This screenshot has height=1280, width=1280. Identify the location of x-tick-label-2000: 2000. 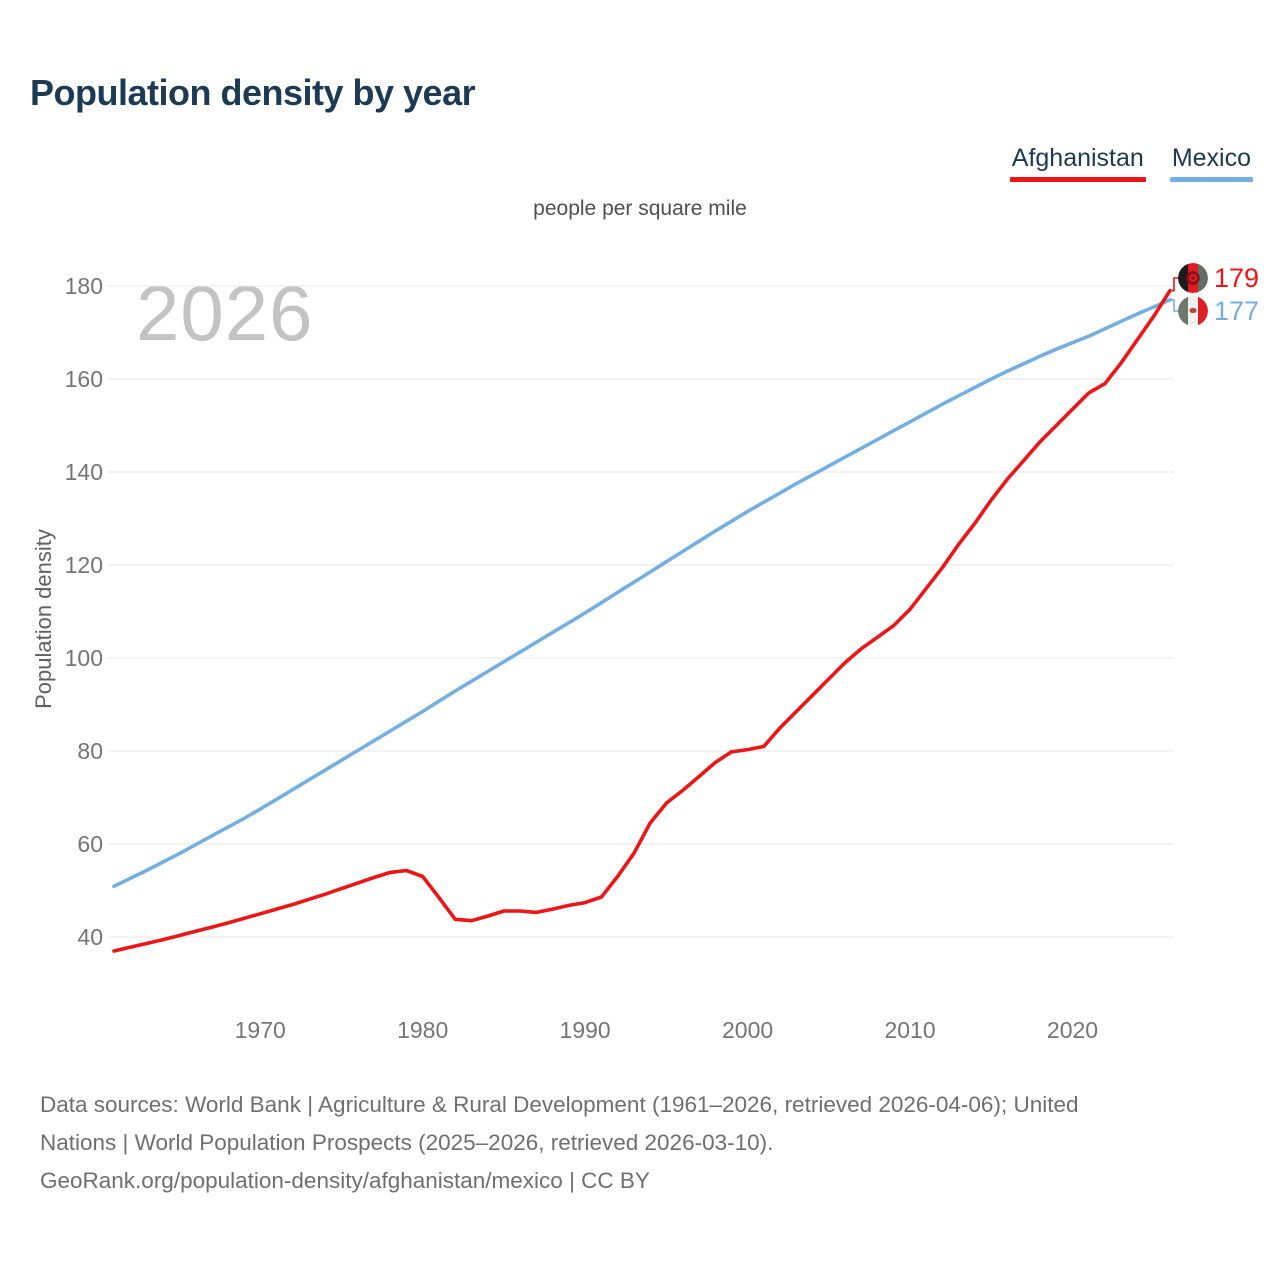
(748, 1030).